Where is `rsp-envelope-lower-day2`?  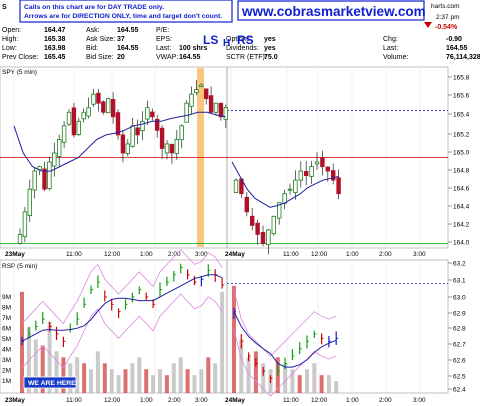
rsp-envelope-lower-day2 is located at coordinates (285, 363).